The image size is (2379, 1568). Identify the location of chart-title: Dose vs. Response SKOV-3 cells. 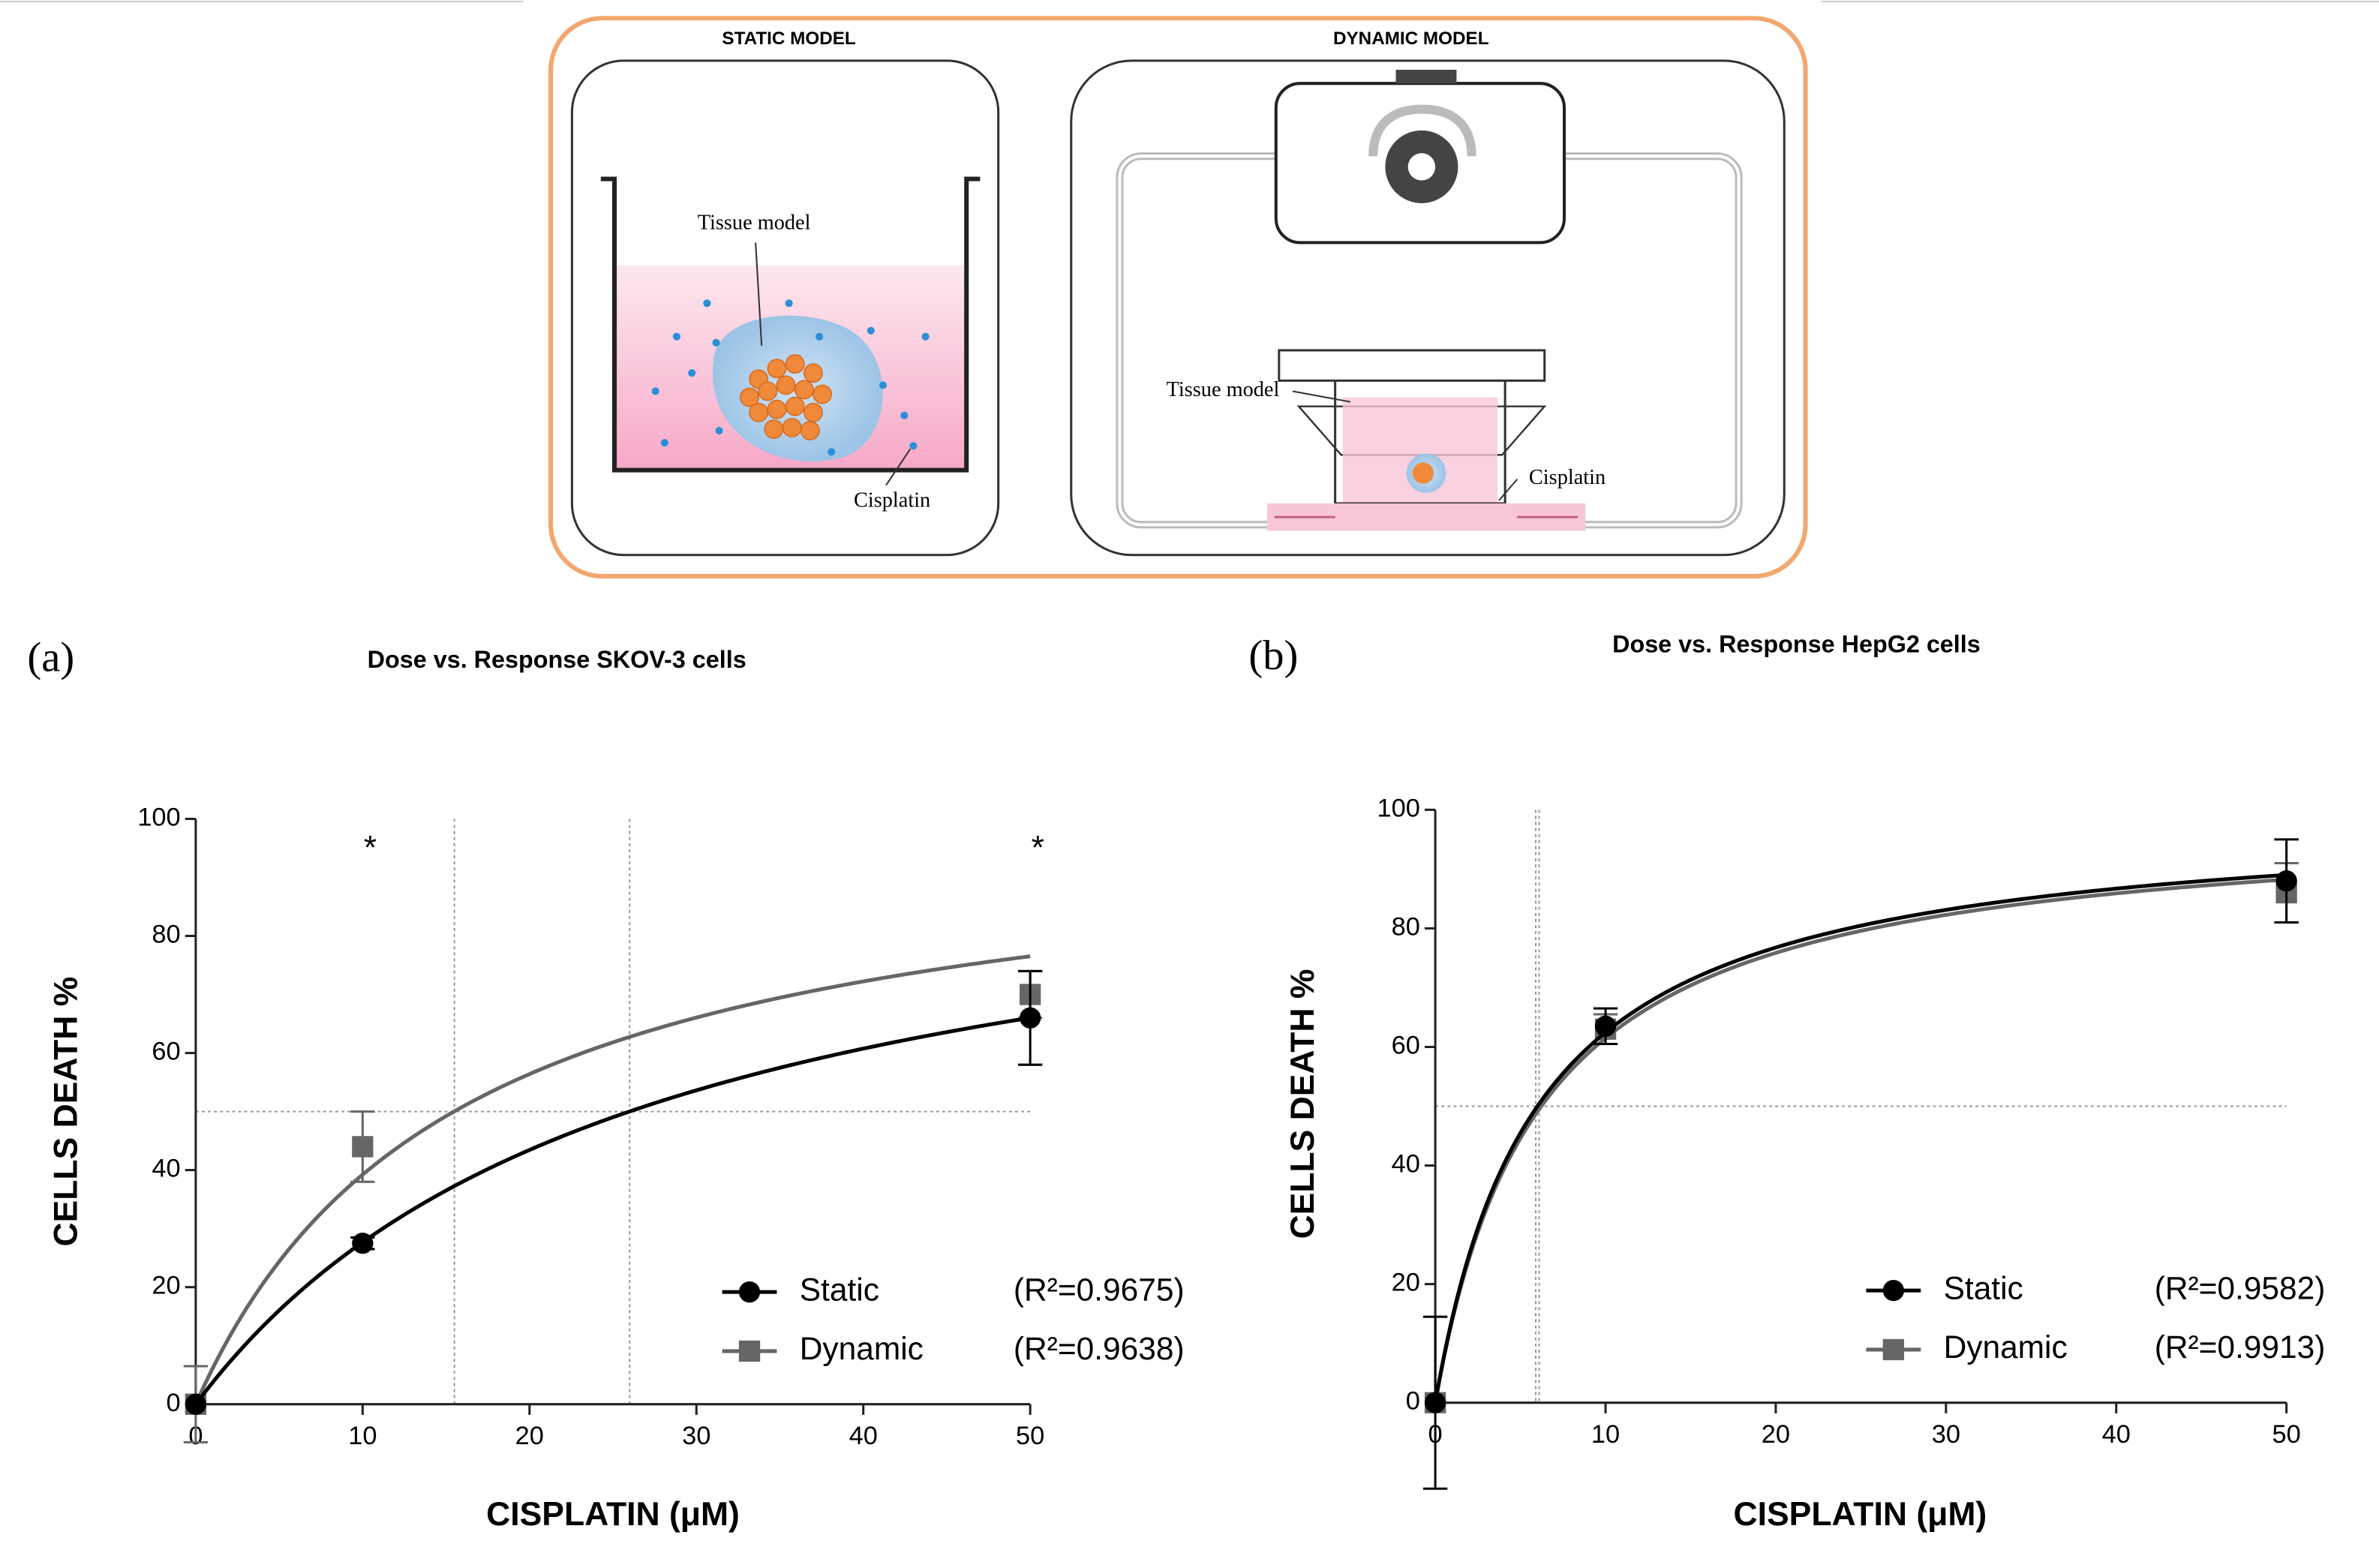
(557, 659).